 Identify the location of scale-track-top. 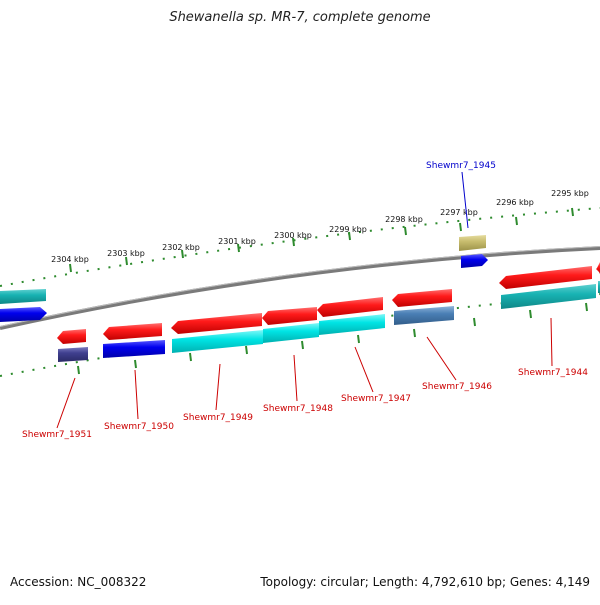
(300, 247).